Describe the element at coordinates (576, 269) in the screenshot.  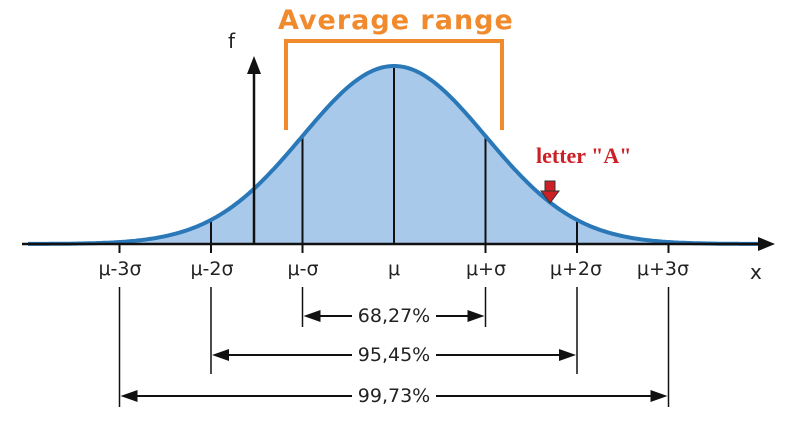
I see `tick-label-plus-2-sigma: μ+2σ` at that location.